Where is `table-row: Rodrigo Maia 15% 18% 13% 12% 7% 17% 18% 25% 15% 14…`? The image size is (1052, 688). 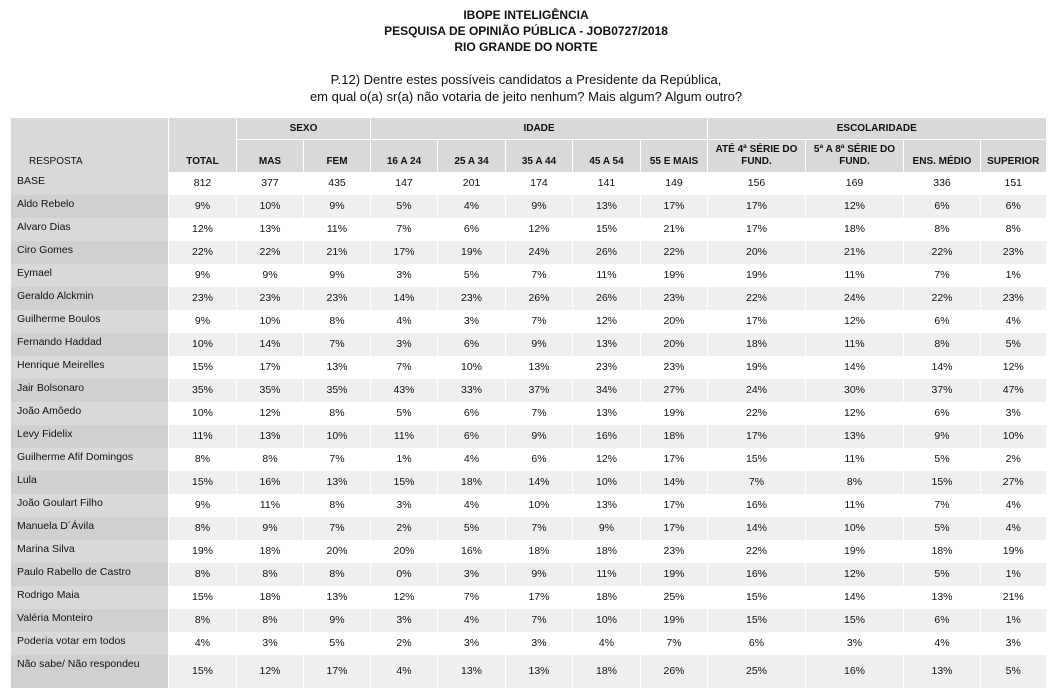 table-row: Rodrigo Maia 15% 18% 13% 12% 7% 17% 18% 25% 15% 14… is located at coordinates (528, 597).